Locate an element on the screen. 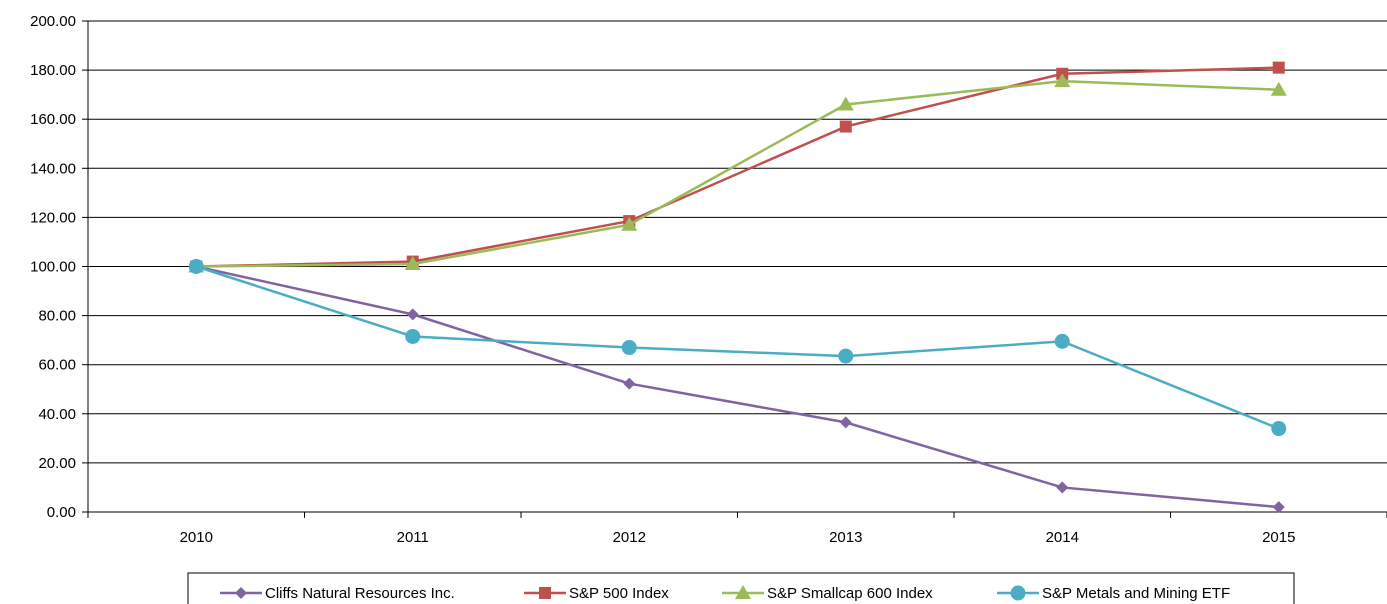  y-tick-label: 0.00 is located at coordinates (61, 512).